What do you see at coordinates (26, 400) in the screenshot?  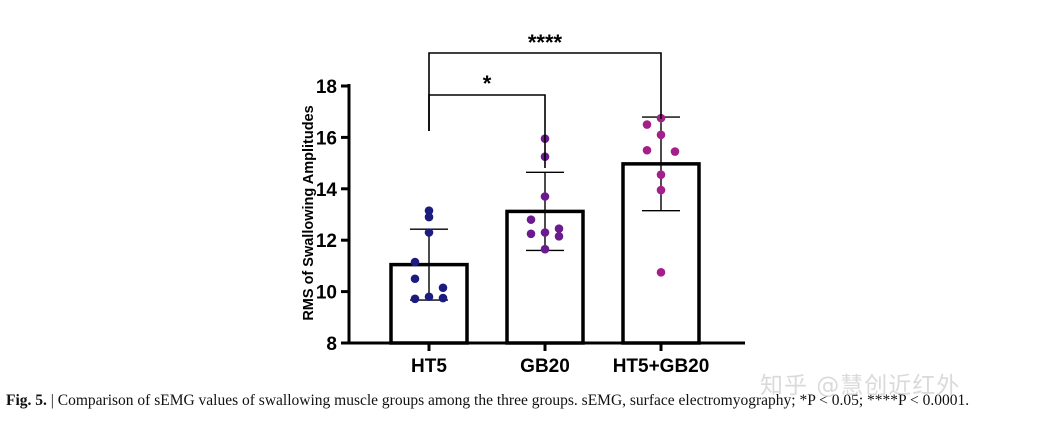 I see `caption-label: Fig. 5.` at bounding box center [26, 400].